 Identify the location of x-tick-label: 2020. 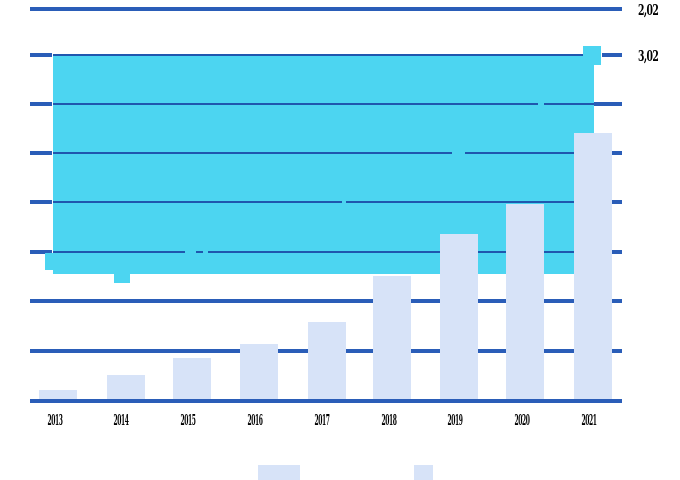
(522, 420).